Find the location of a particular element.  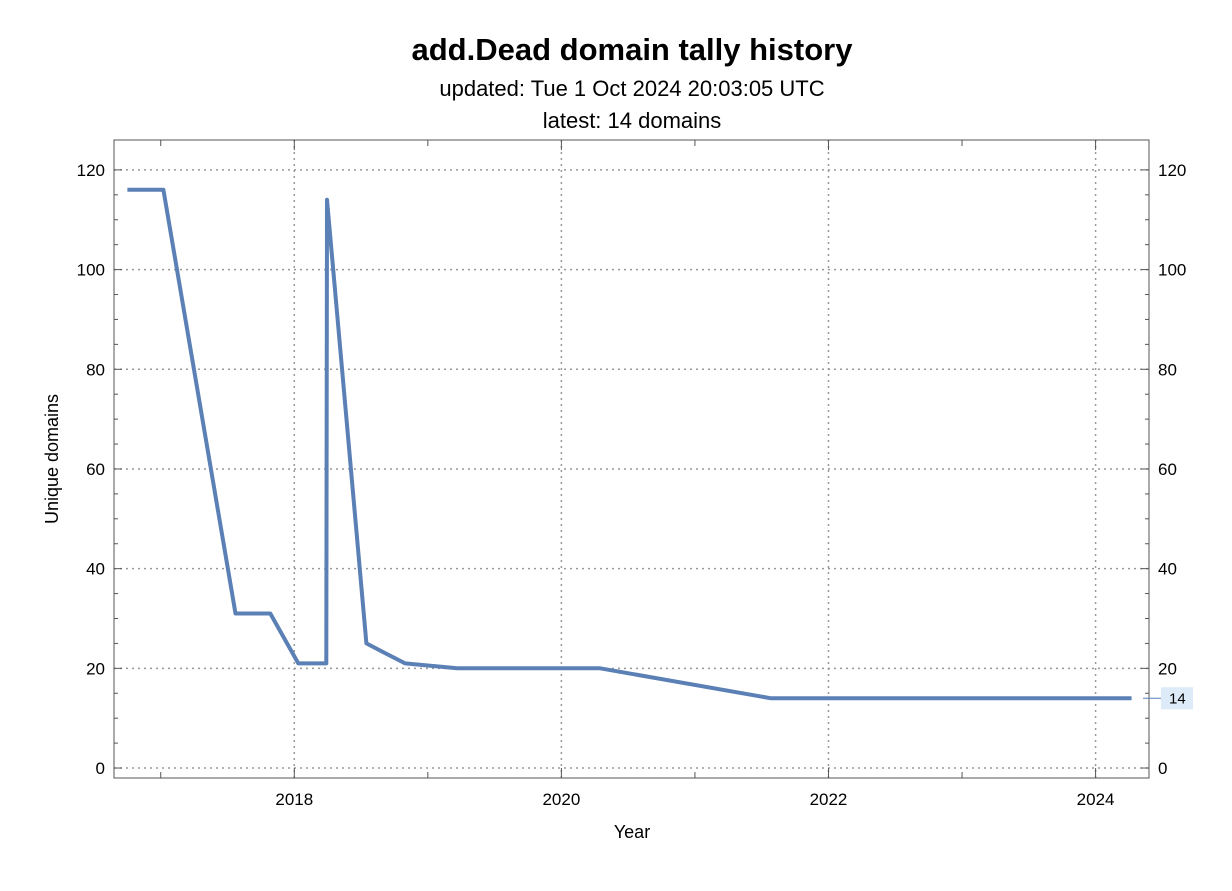

callout-label: 14 is located at coordinates (1177, 698).